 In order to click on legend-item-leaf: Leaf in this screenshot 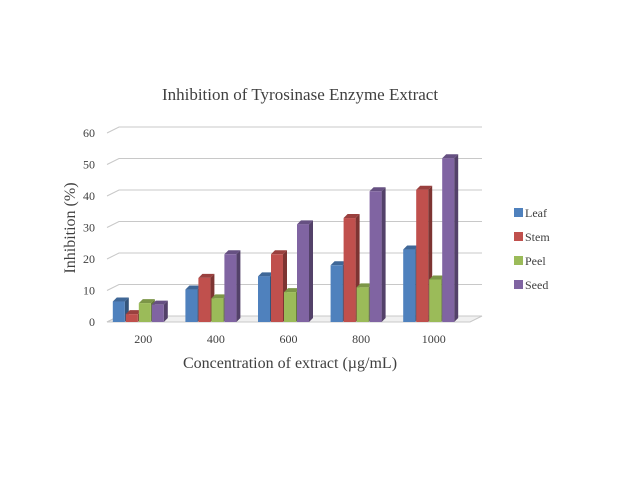, I will do `click(530, 213)`.